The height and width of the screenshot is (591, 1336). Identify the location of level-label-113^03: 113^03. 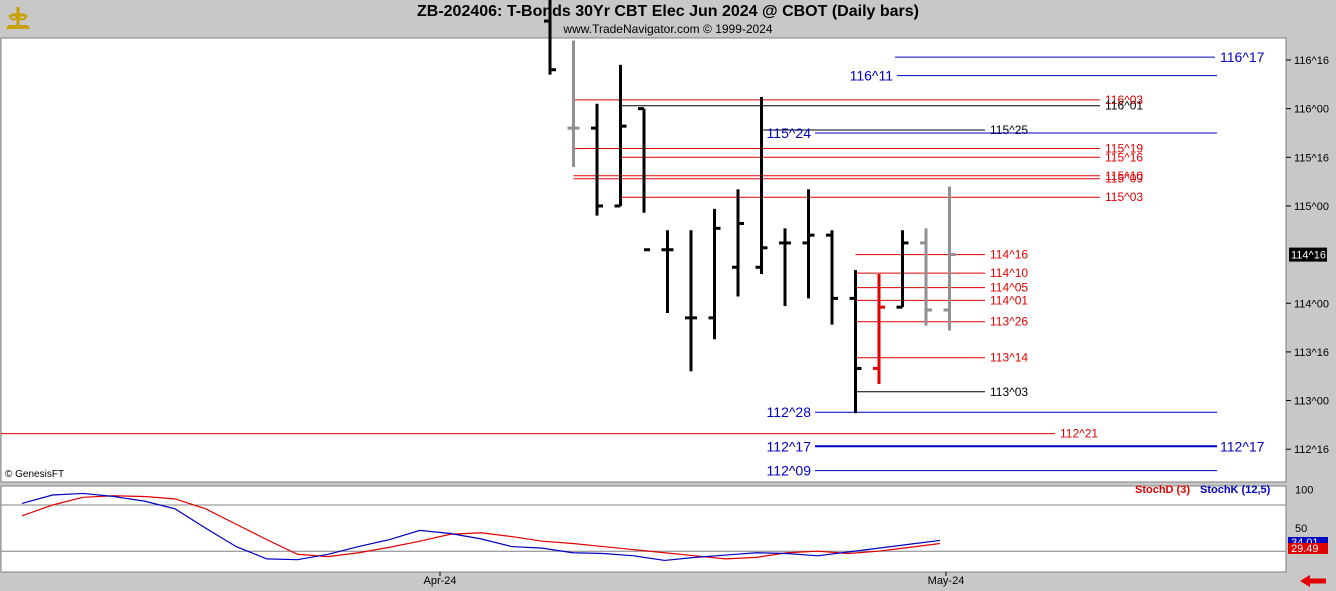
(1009, 392).